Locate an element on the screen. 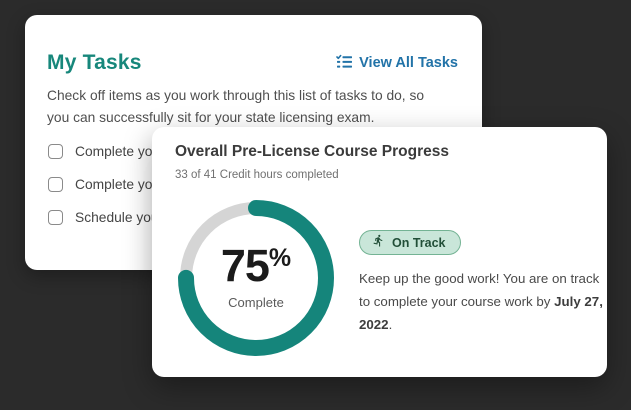 The width and height of the screenshot is (631, 410). progress-donut-chart: 75 % Complete is located at coordinates (256, 278).